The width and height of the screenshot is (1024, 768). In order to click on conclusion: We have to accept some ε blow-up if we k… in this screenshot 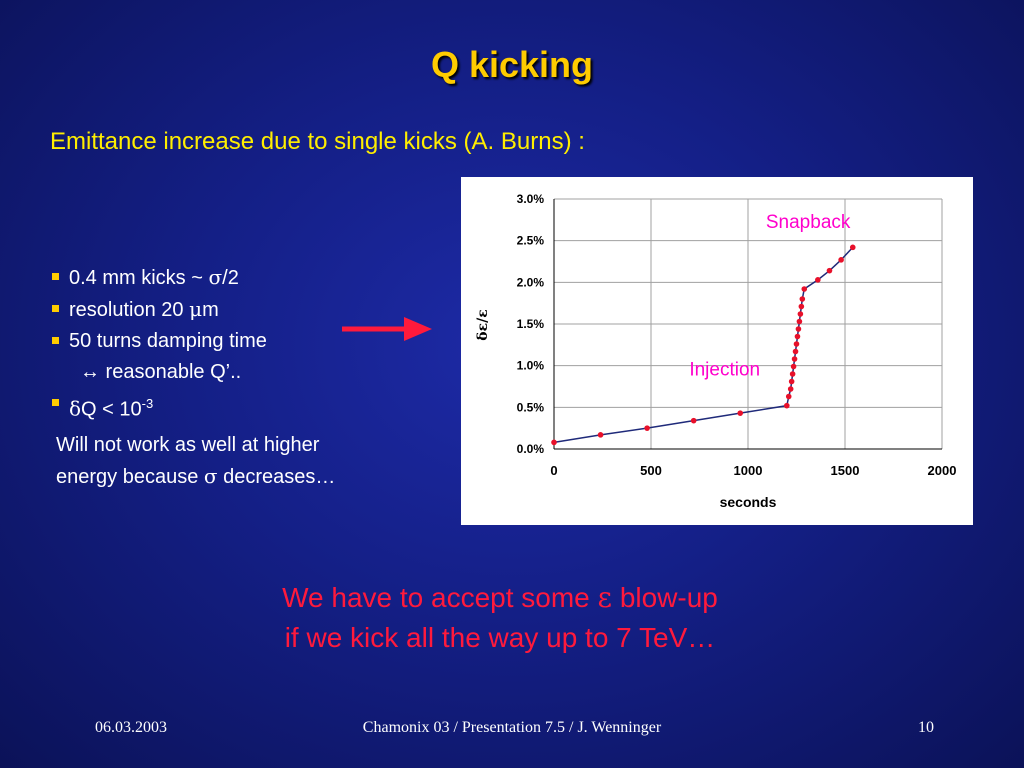, I will do `click(500, 618)`.